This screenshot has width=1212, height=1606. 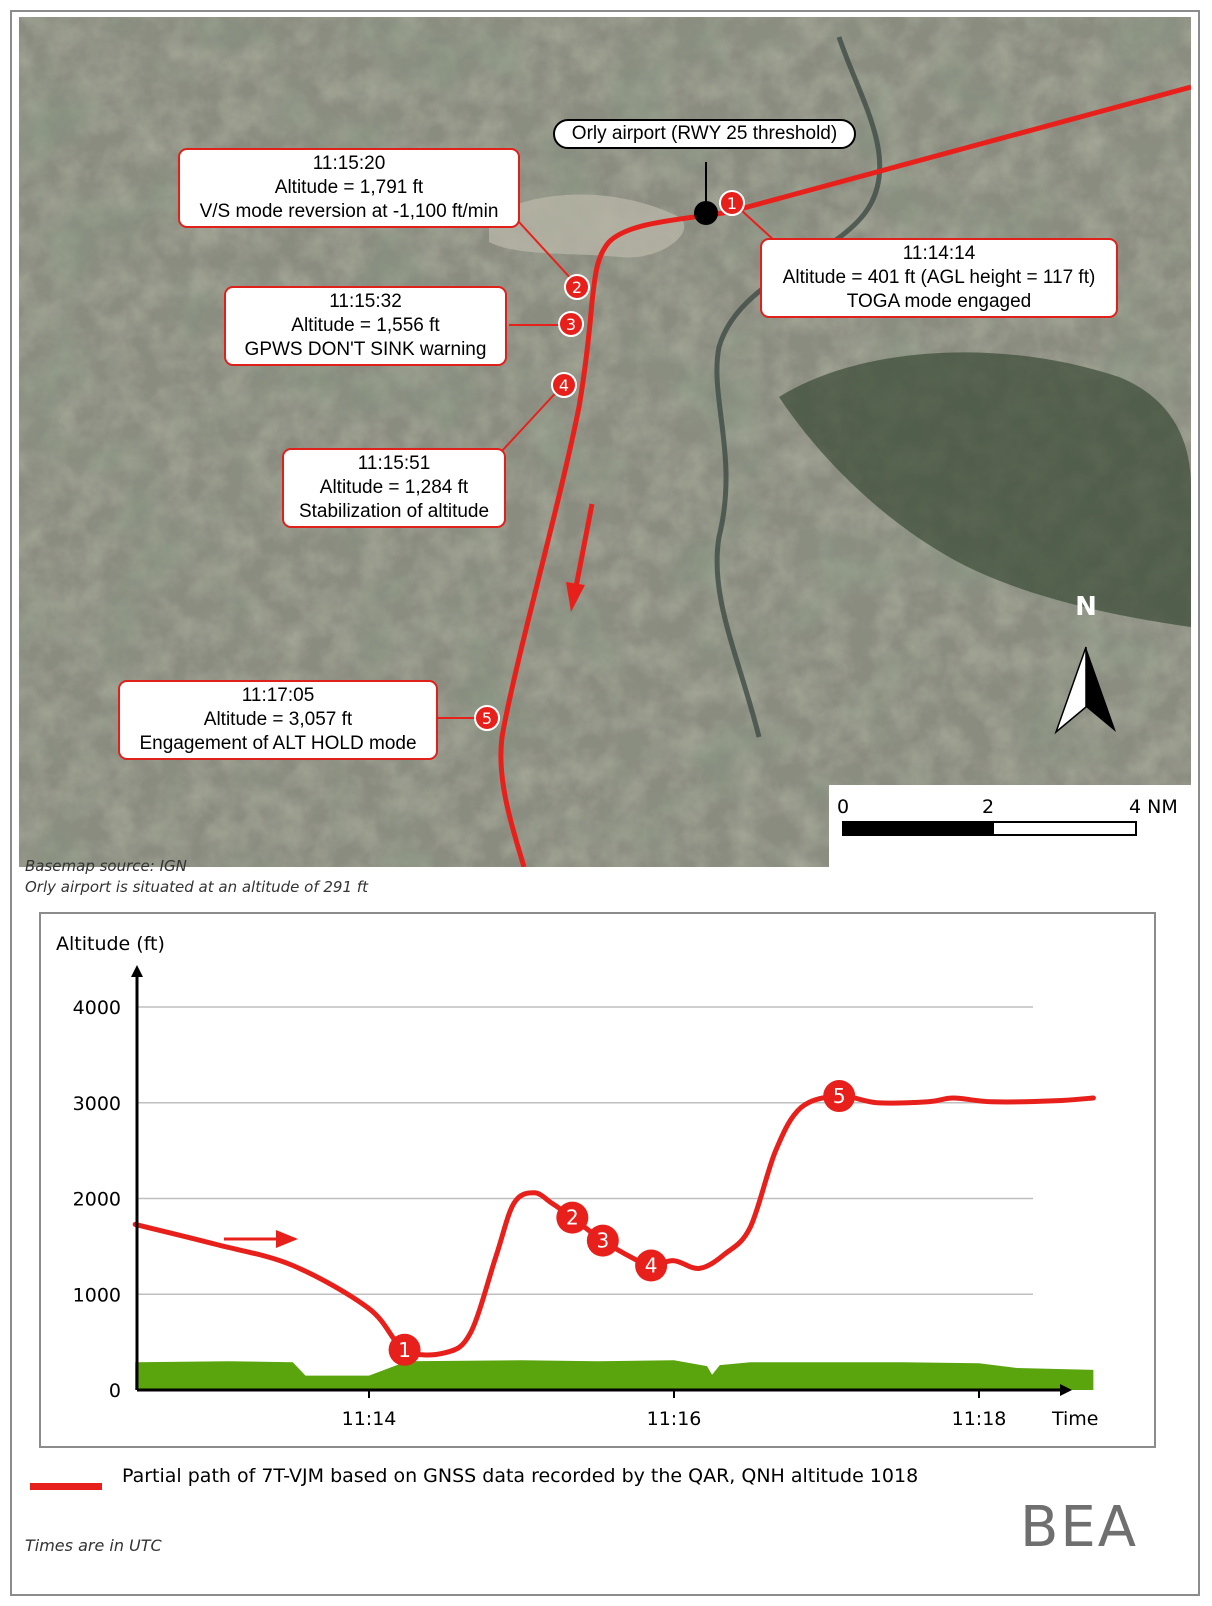 I want to click on callout-5-altitude: Altitude = 3,057 ft, so click(x=278, y=719).